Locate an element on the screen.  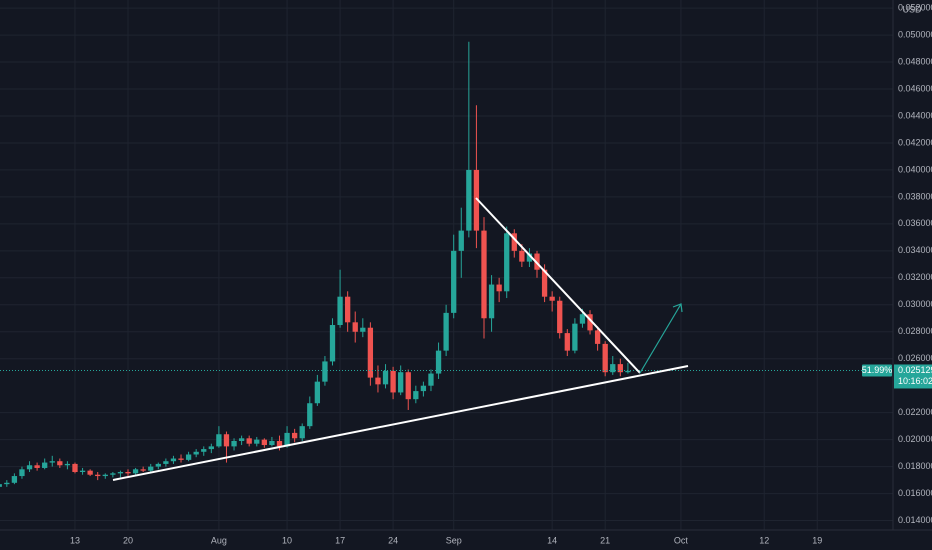
y-tick-label: 0.032000 is located at coordinates (915, 277).